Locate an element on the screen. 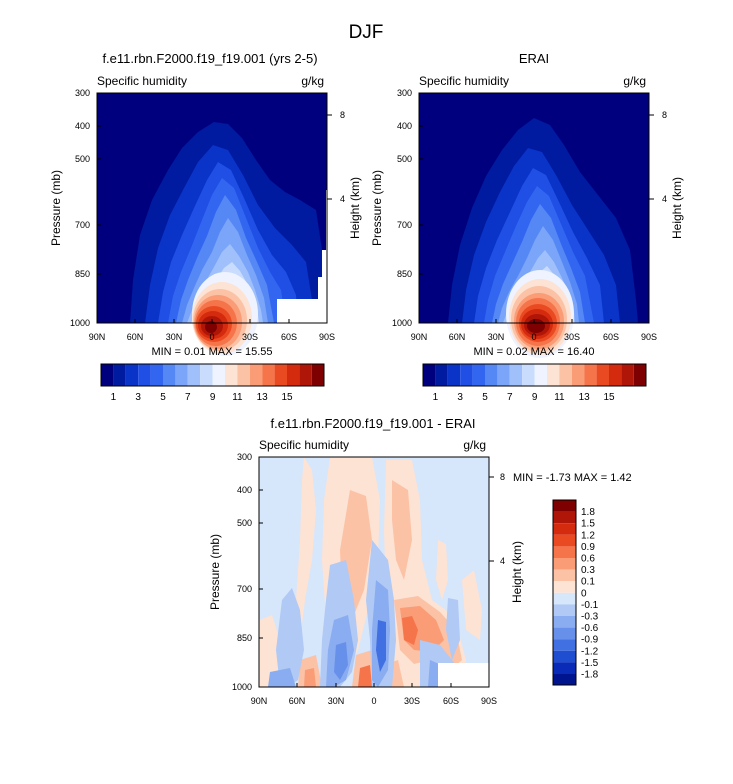 This screenshot has height=784, width=733. y-tick-label: 700 is located at coordinates (244, 589).